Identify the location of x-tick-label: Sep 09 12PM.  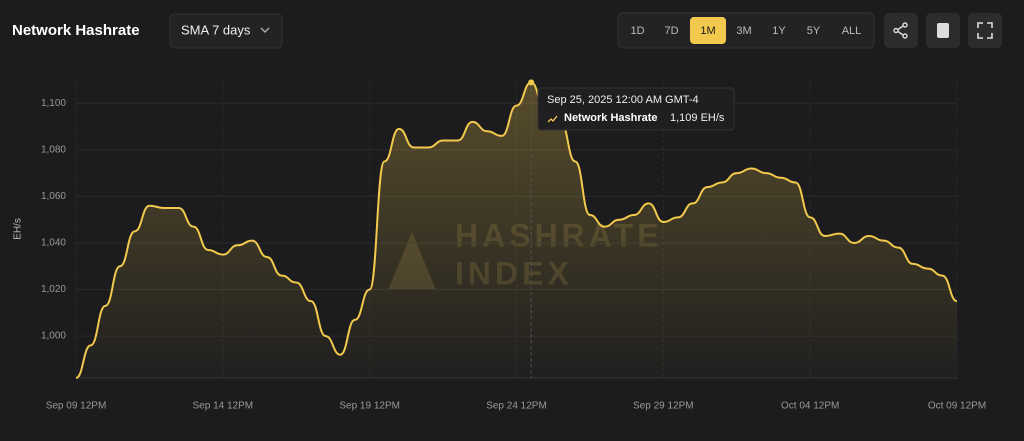
(76, 406).